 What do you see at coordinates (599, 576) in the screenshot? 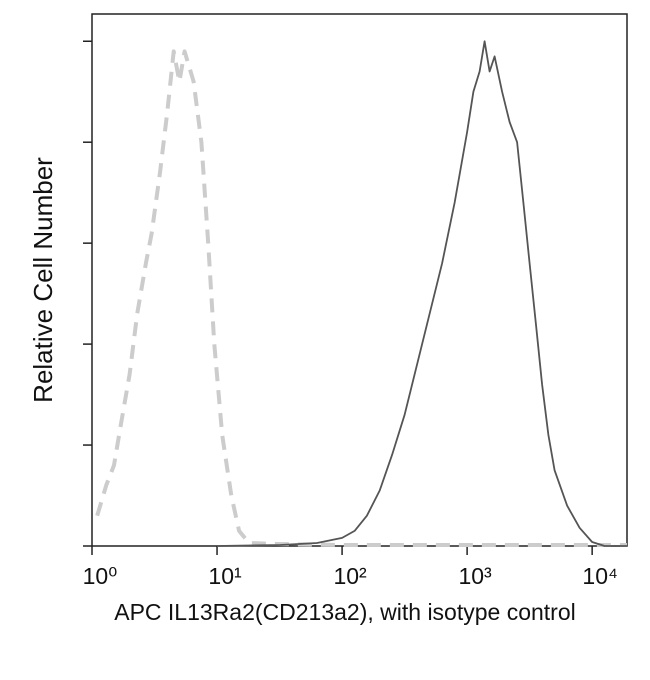
I see `x-tick-label: 10⁴` at bounding box center [599, 576].